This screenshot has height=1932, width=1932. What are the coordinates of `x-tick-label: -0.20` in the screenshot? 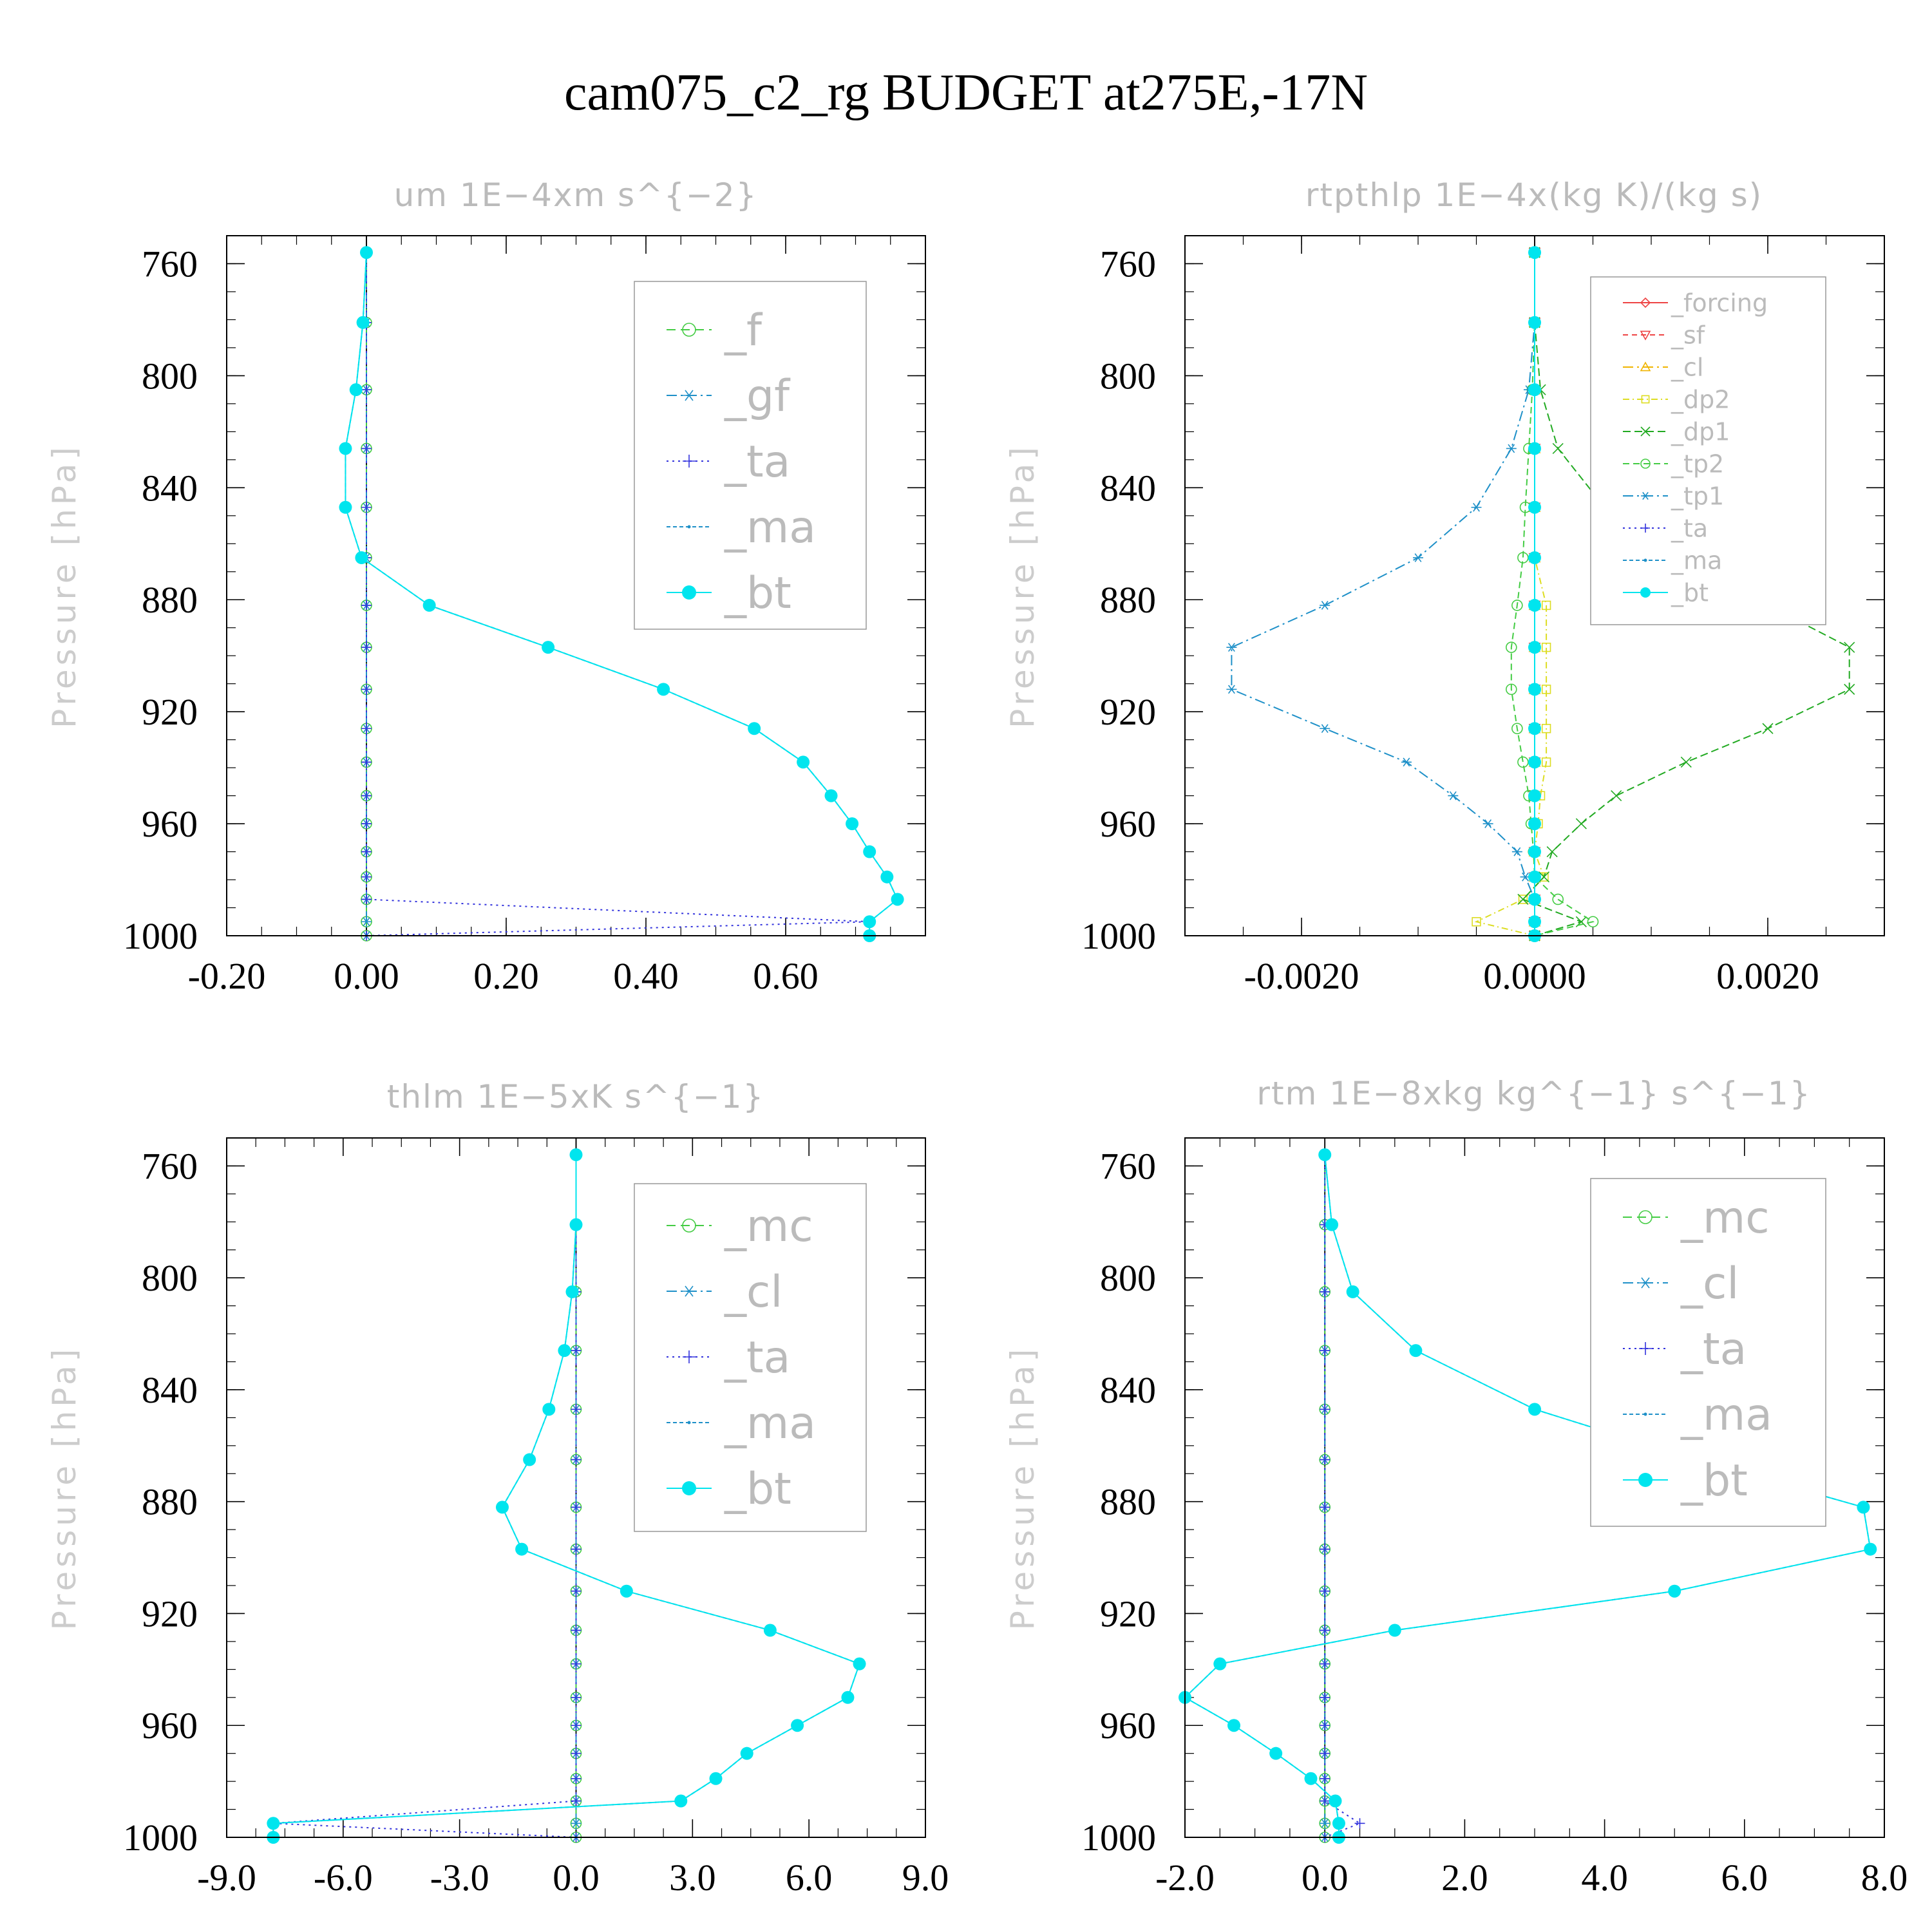 It's located at (227, 976).